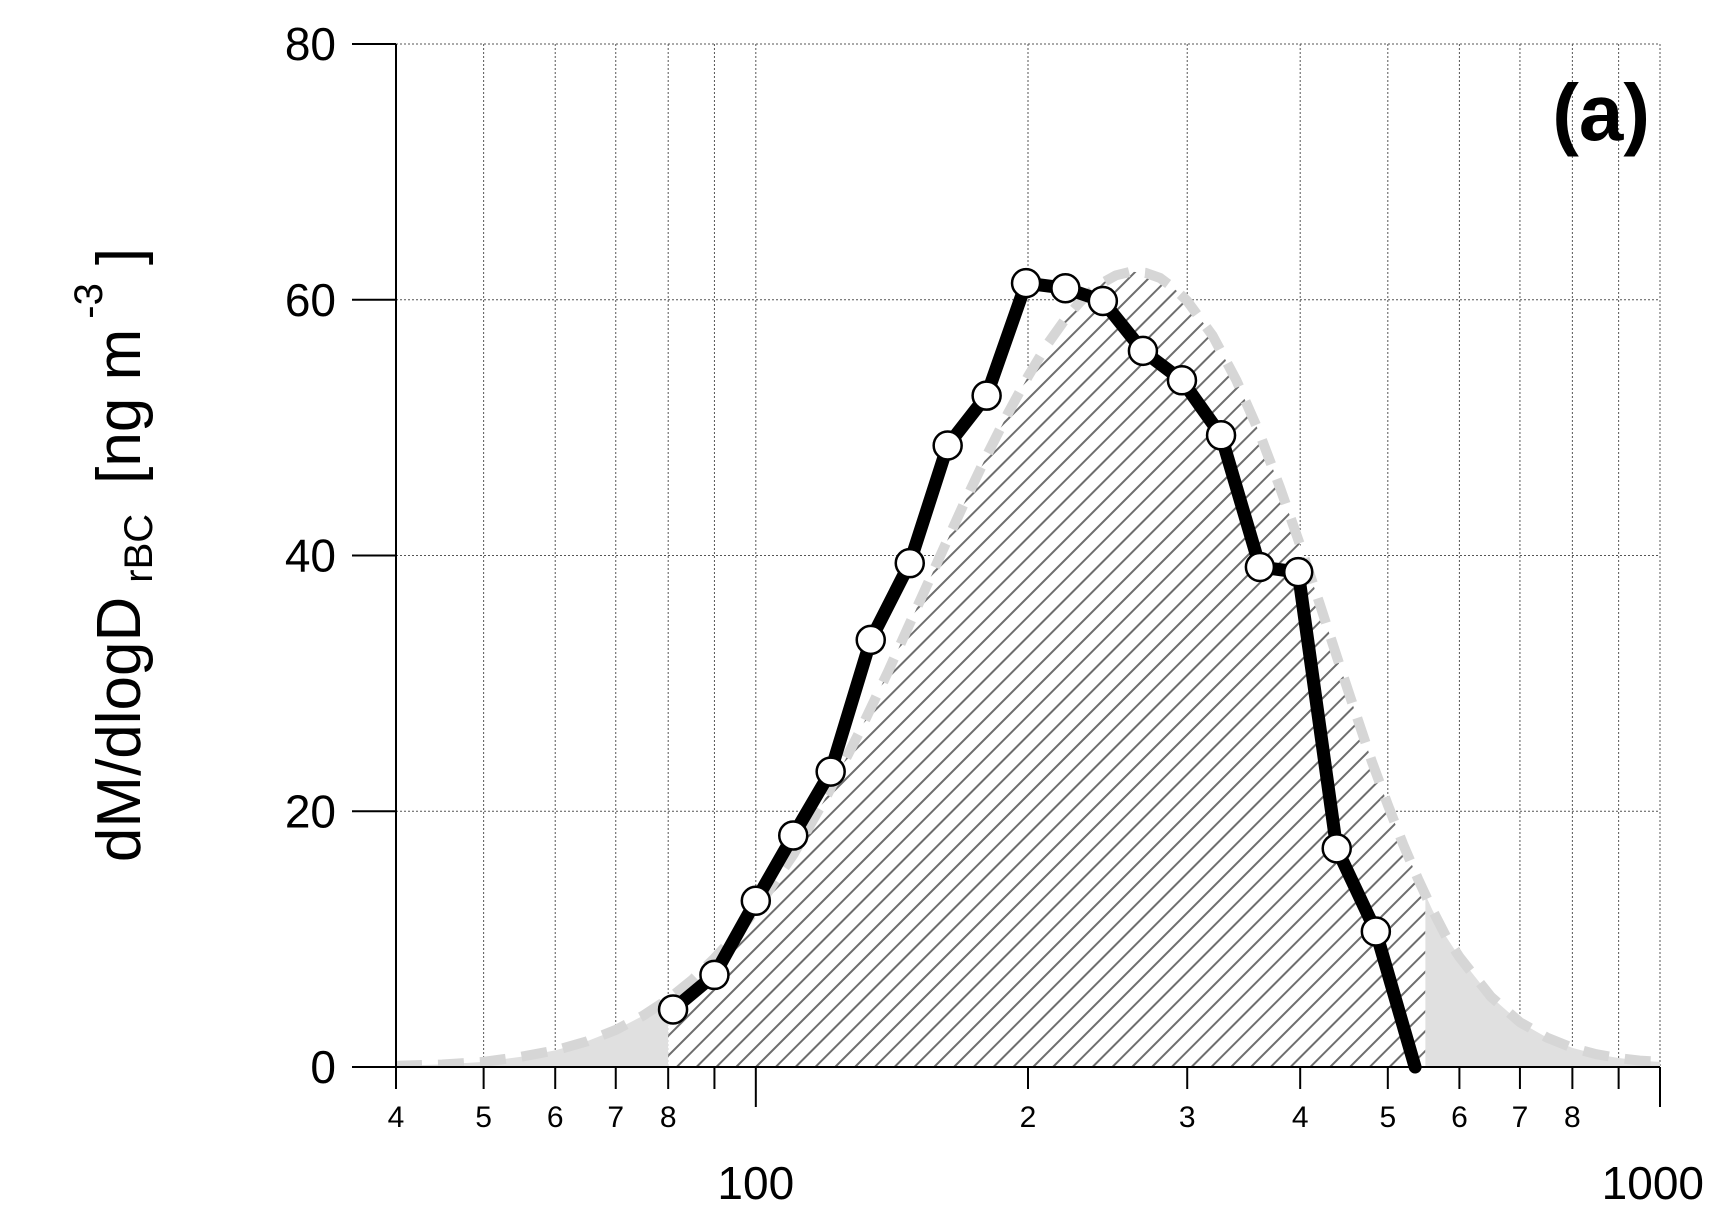 This screenshot has width=1718, height=1206. I want to click on x-minor-tick-label: 2, so click(1028, 1117).